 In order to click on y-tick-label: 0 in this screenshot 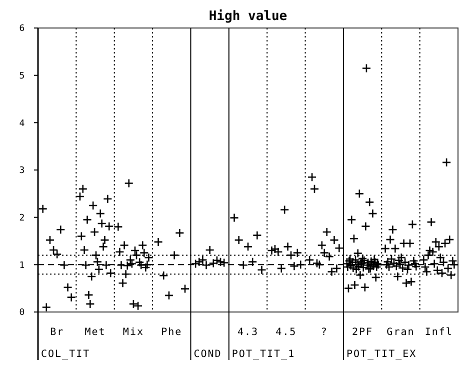, I will do `click(22, 313)`.